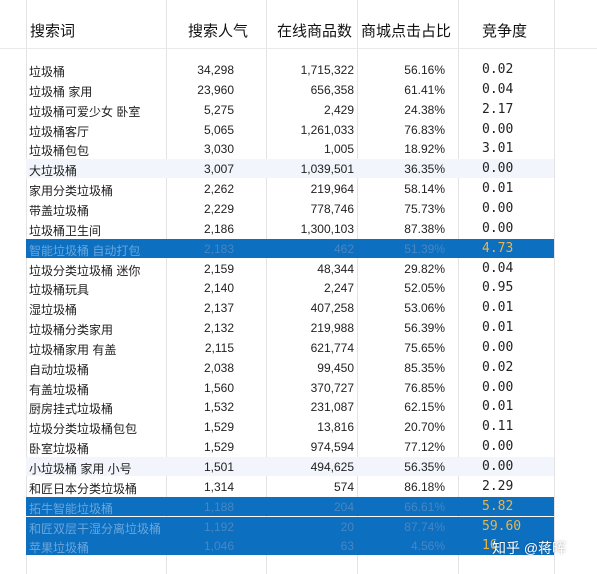  What do you see at coordinates (290, 327) in the screenshot?
I see `table-row: 垃圾桶分类家用 2,132 219,988 56.39% 0.01` at bounding box center [290, 327].